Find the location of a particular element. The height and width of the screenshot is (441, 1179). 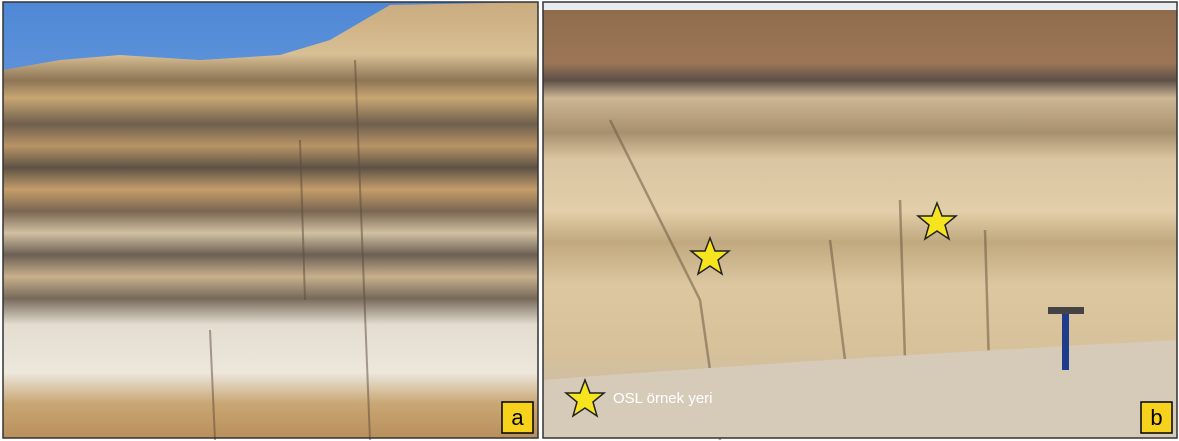

hammer-head is located at coordinates (1066, 310).